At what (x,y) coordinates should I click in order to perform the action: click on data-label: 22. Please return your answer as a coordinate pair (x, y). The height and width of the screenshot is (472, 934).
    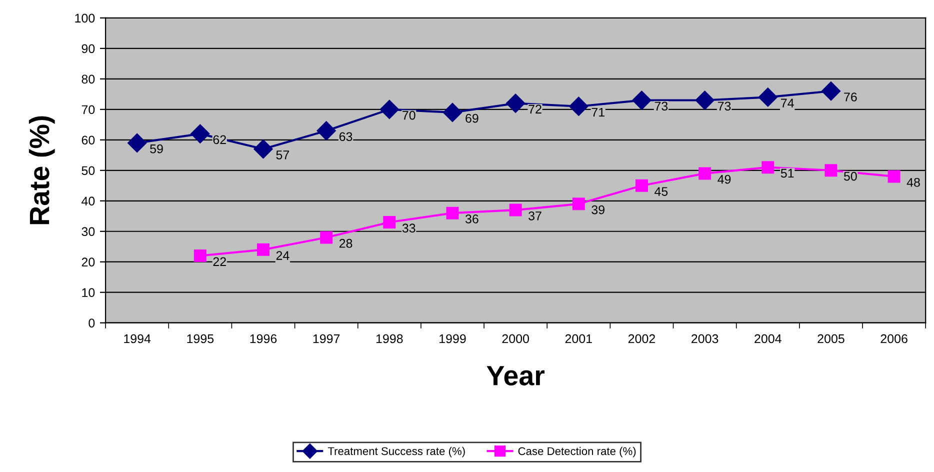
    Looking at the image, I should click on (219, 261).